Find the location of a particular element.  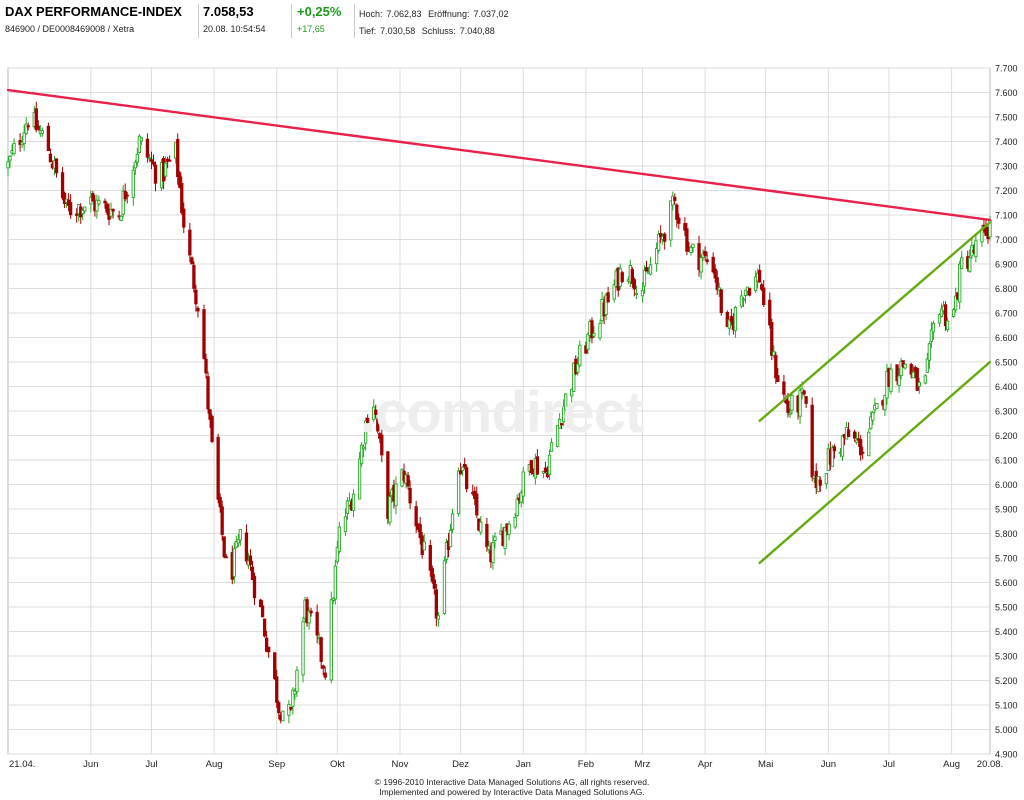

high-open-row: Hoch: 7.062,83 Eröffnung: 7.037,02 is located at coordinates (459, 14).